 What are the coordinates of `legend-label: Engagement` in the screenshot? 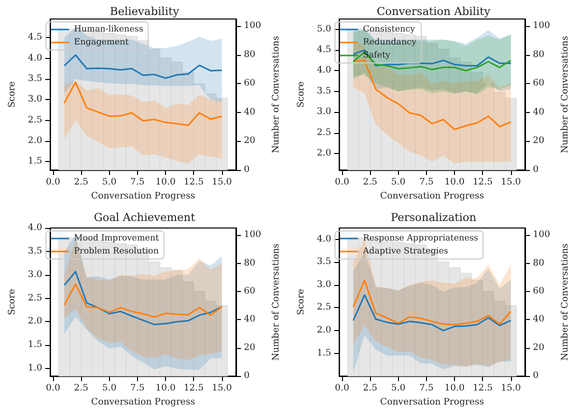 It's located at (102, 43).